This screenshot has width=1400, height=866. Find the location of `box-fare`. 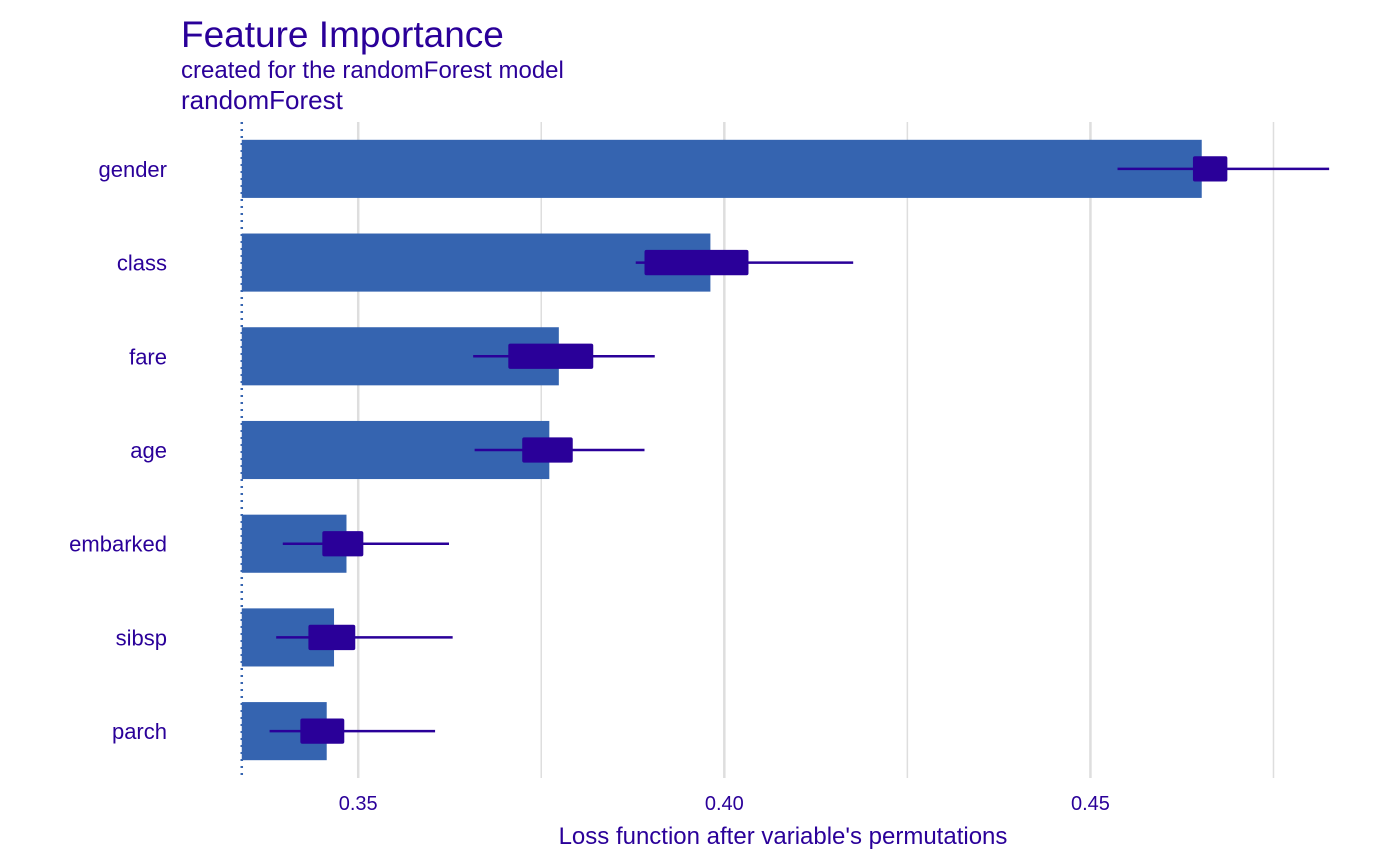

box-fare is located at coordinates (551, 356).